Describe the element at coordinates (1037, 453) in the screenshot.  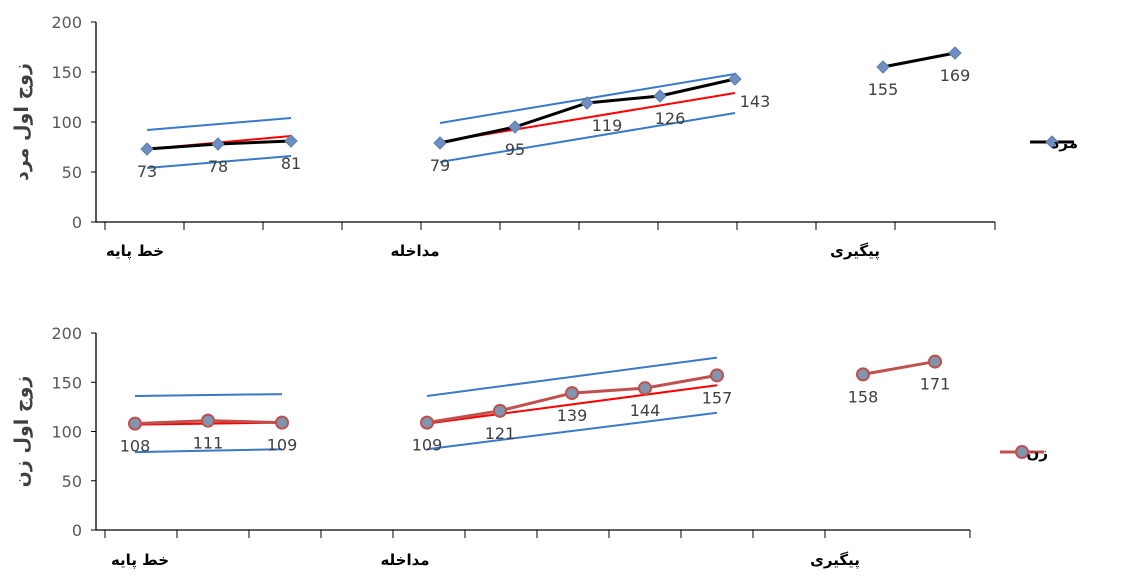
I see `legend-label: زن` at that location.